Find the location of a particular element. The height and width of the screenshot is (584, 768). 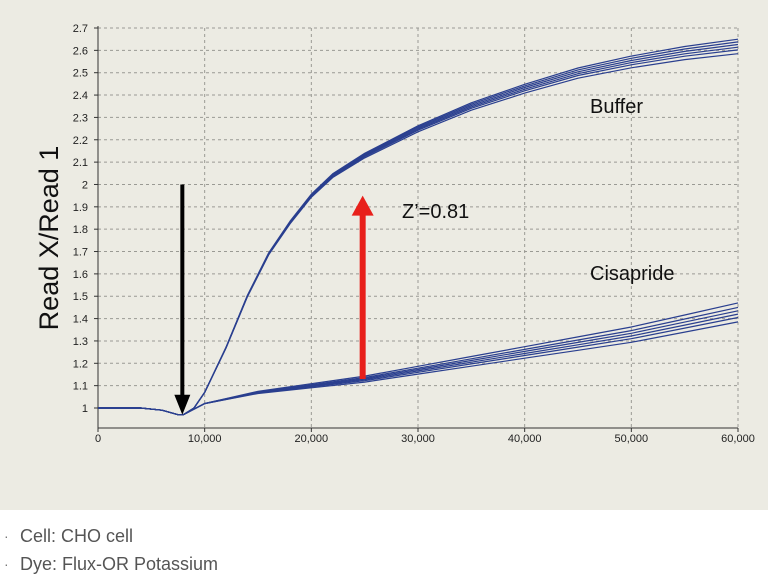

y-tick-label: 1.7 is located at coordinates (80, 253).